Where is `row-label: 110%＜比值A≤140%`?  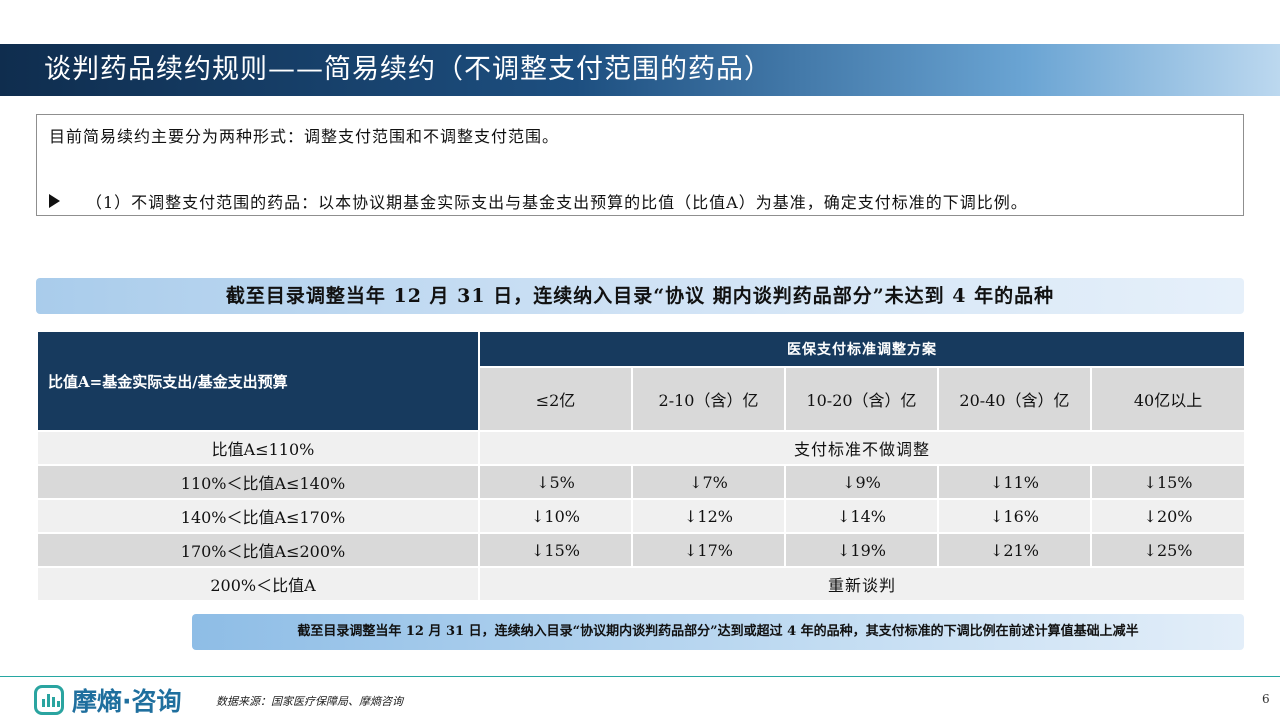
row-label: 110%＜比值A≤140% is located at coordinates (258, 482).